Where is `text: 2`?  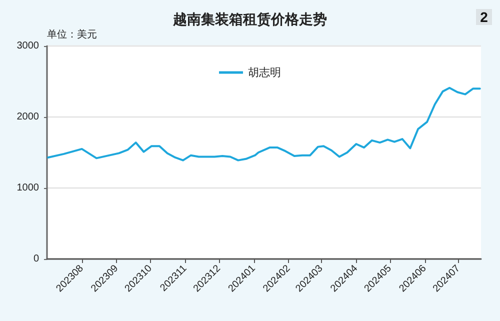 text: 2 is located at coordinates (484, 17).